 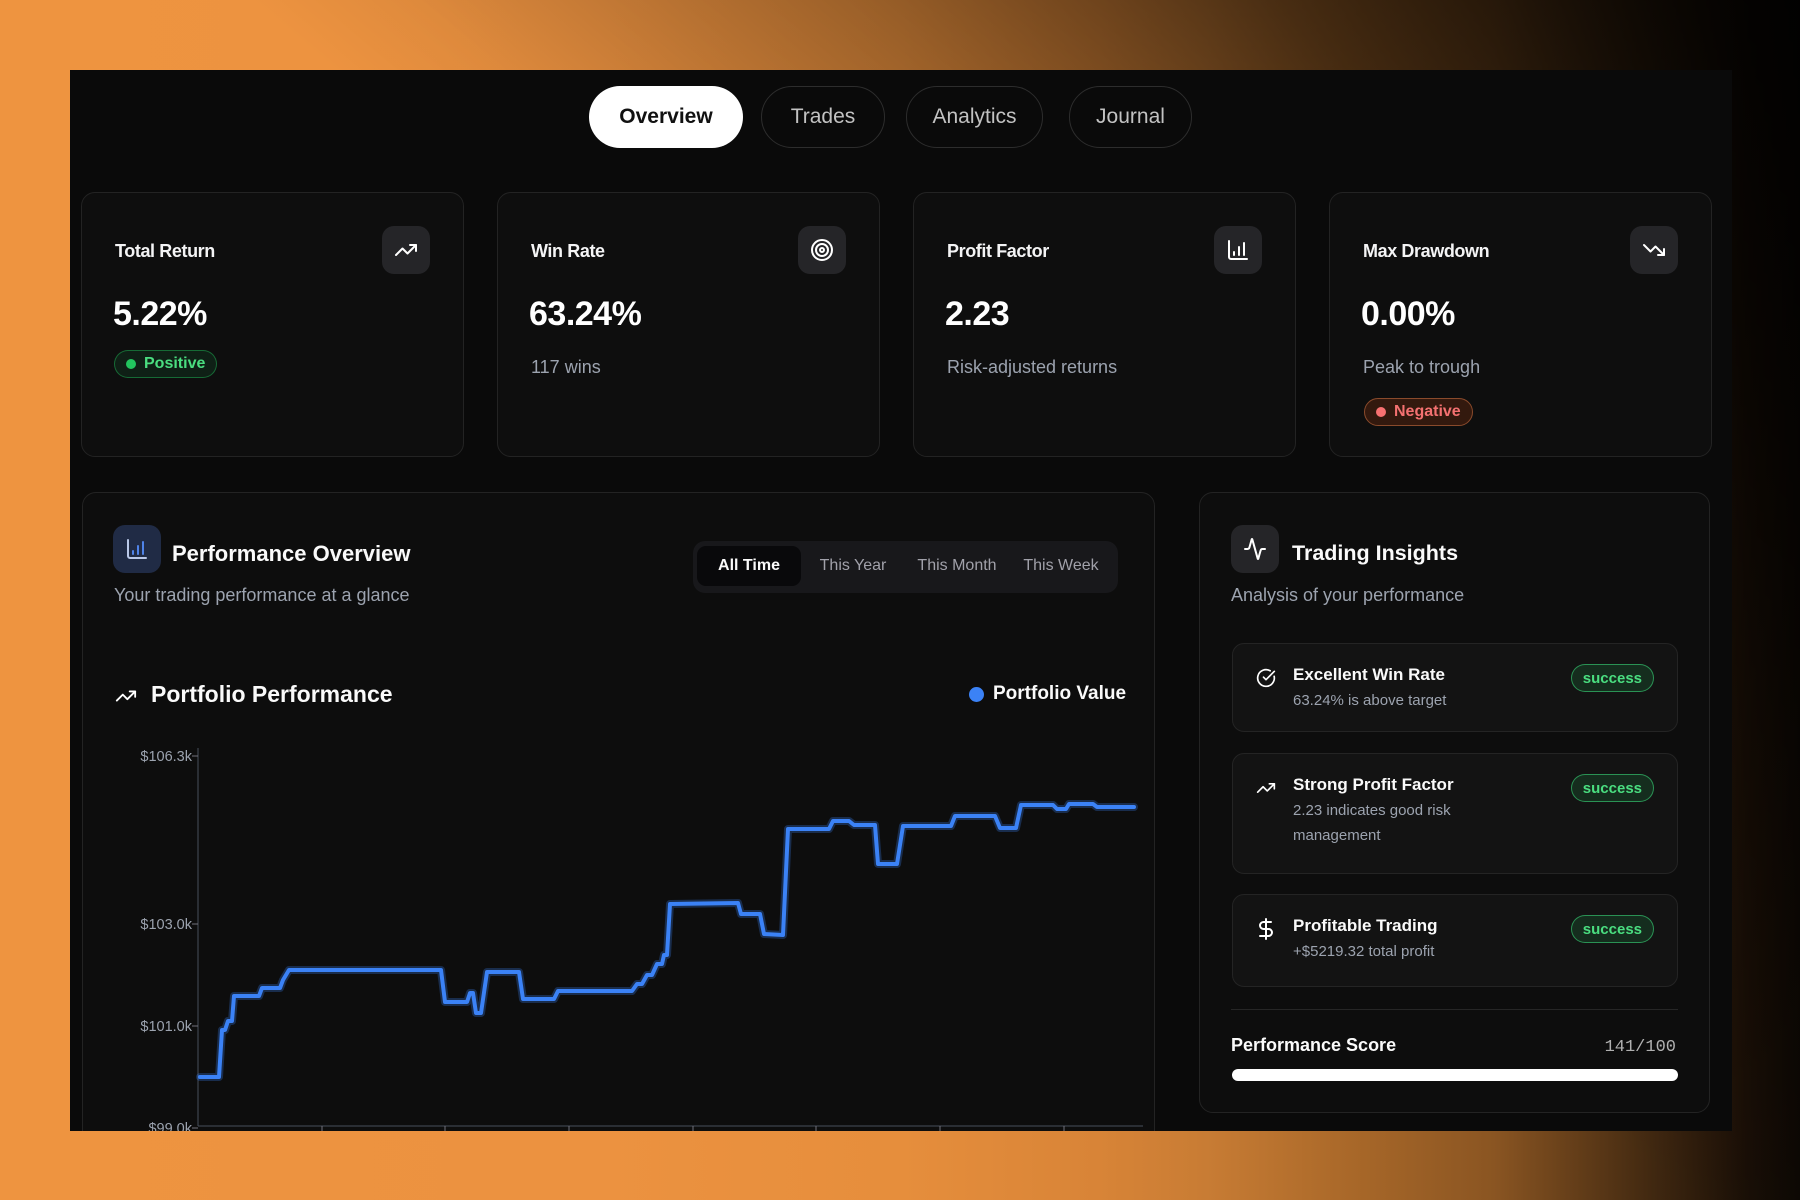 What do you see at coordinates (170, 1126) in the screenshot?
I see `svg-text: $99.0k` at bounding box center [170, 1126].